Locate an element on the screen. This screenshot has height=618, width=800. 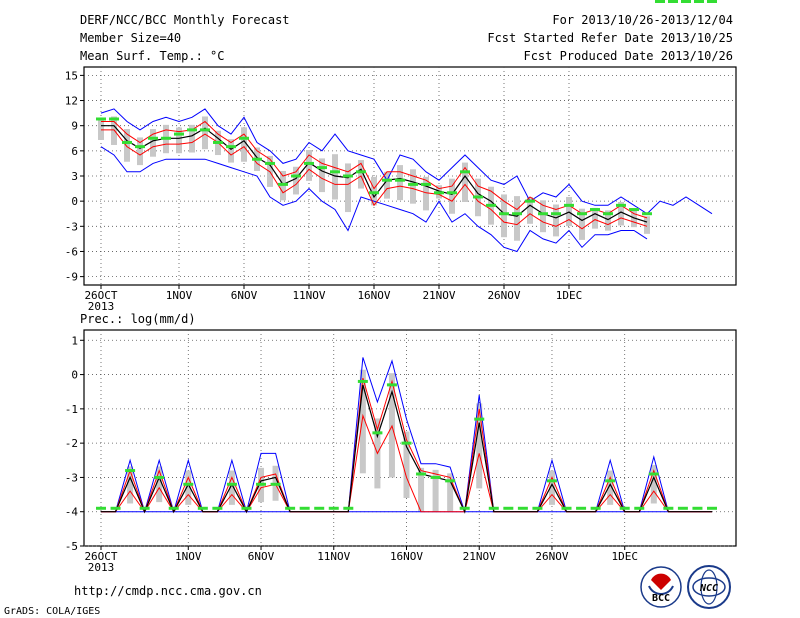
y-tick-label: -4 is located at coordinates (72, 512).